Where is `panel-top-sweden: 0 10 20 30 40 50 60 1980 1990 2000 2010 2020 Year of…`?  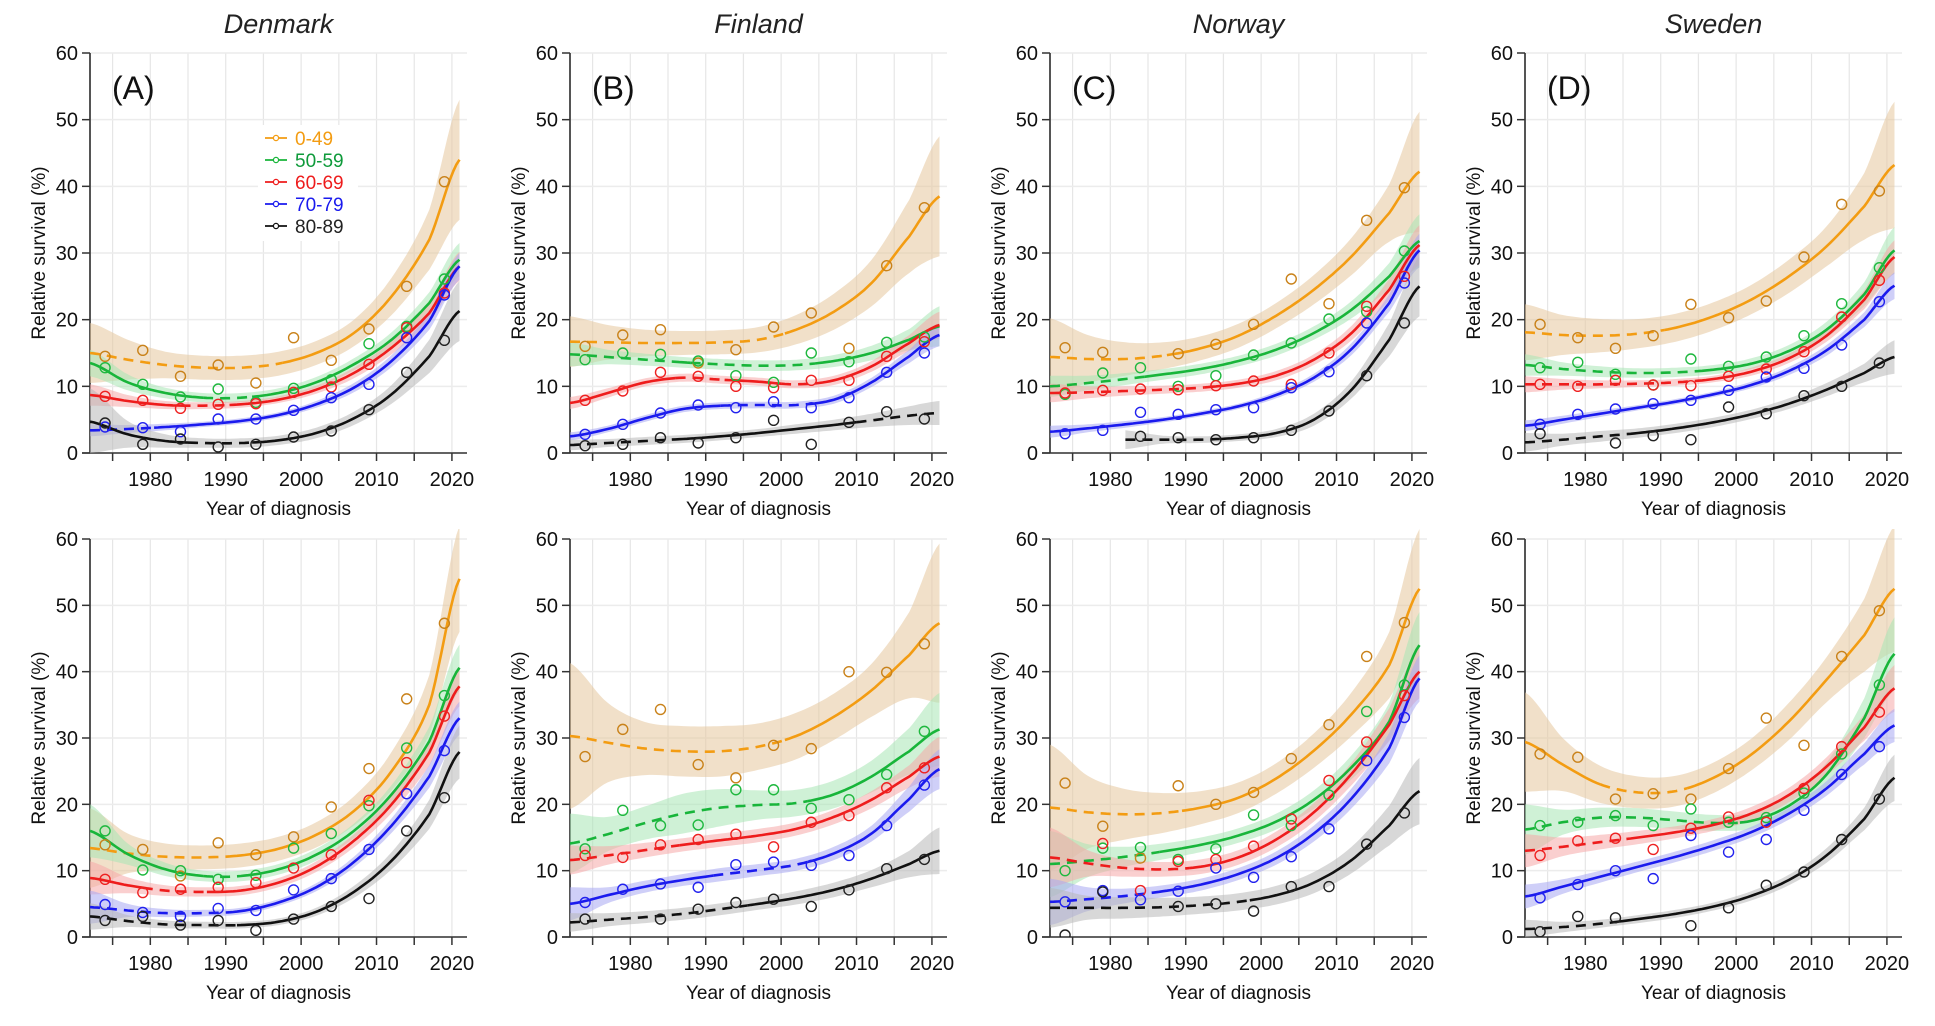 panel-top-sweden: 0 10 20 30 40 50 60 1980 1990 2000 2010 2020 Year of… is located at coordinates (1686, 264).